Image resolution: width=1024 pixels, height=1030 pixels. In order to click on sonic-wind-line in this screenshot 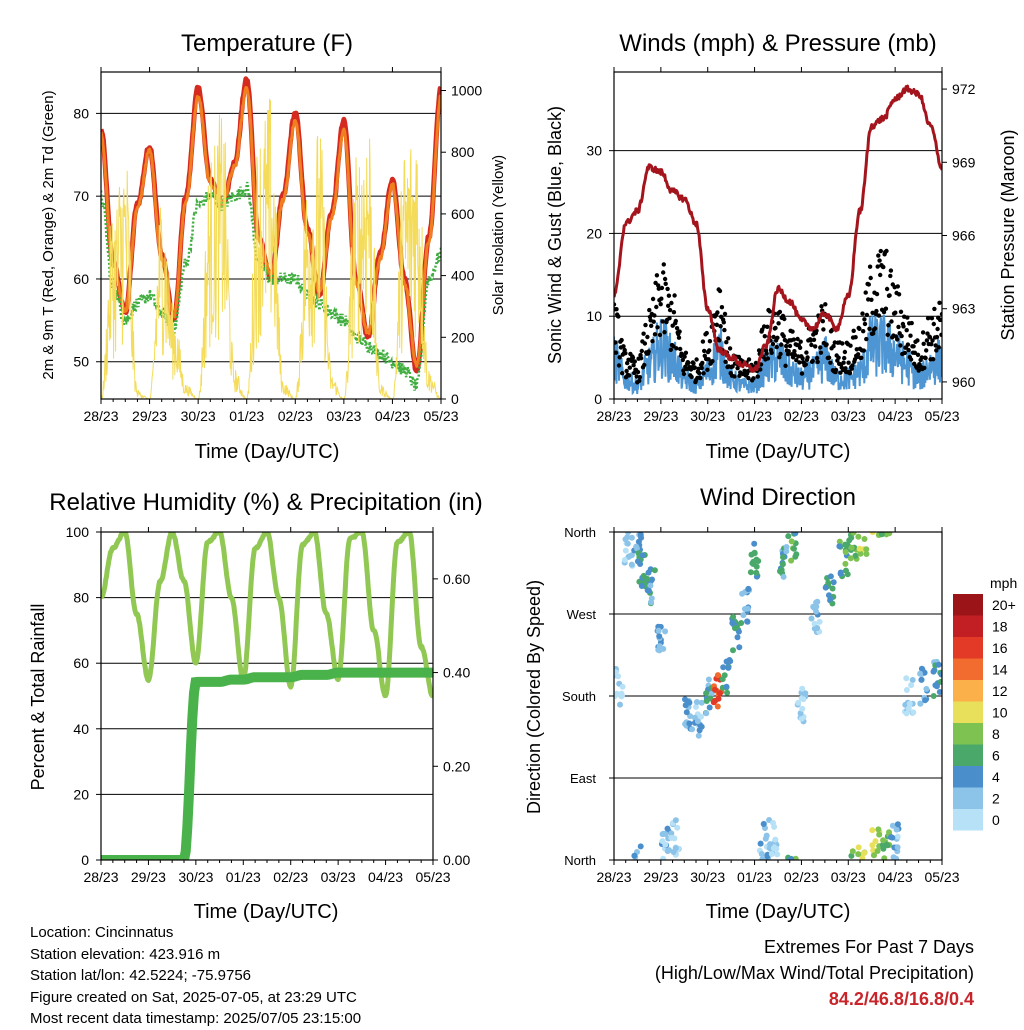, I will do `click(778, 355)`.